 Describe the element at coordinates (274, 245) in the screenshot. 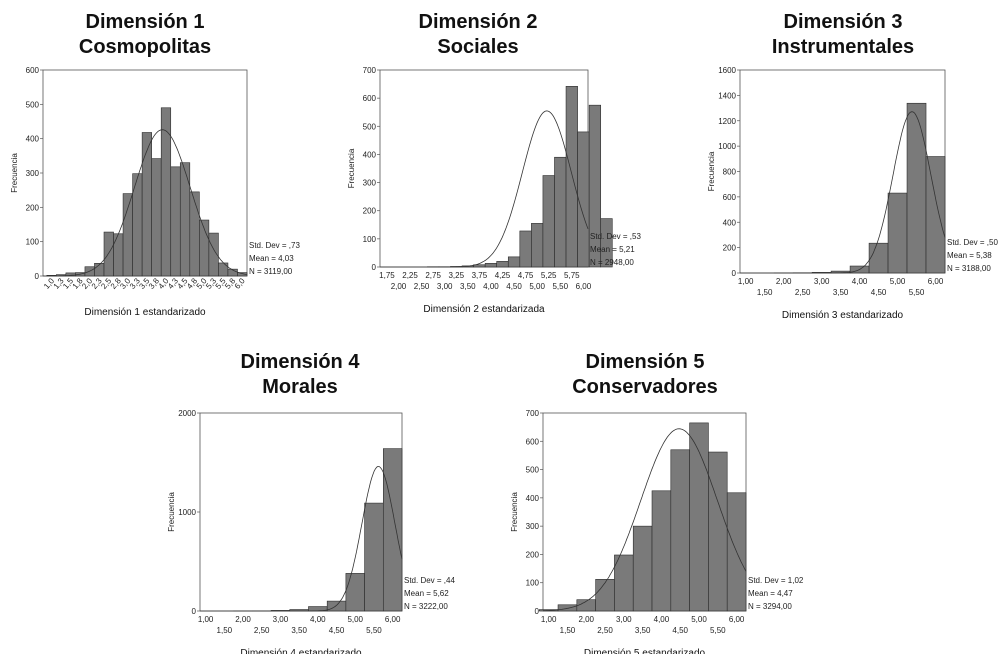

I see `std-dev-stat: Std. Dev = ,73` at that location.